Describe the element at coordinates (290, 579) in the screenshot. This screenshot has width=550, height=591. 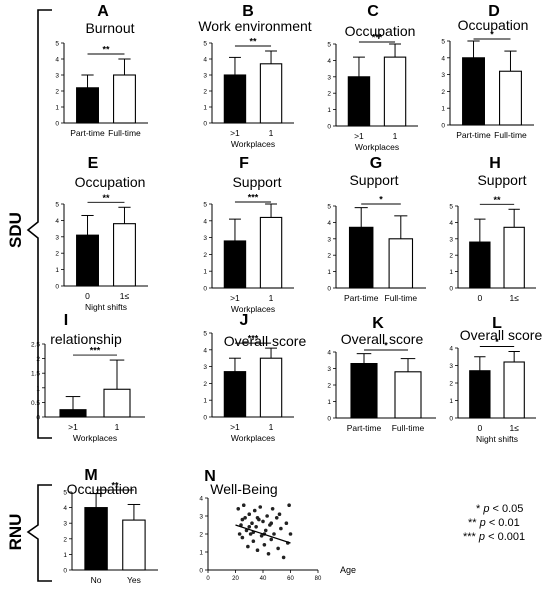
I see `x-tick-label: 60` at that location.